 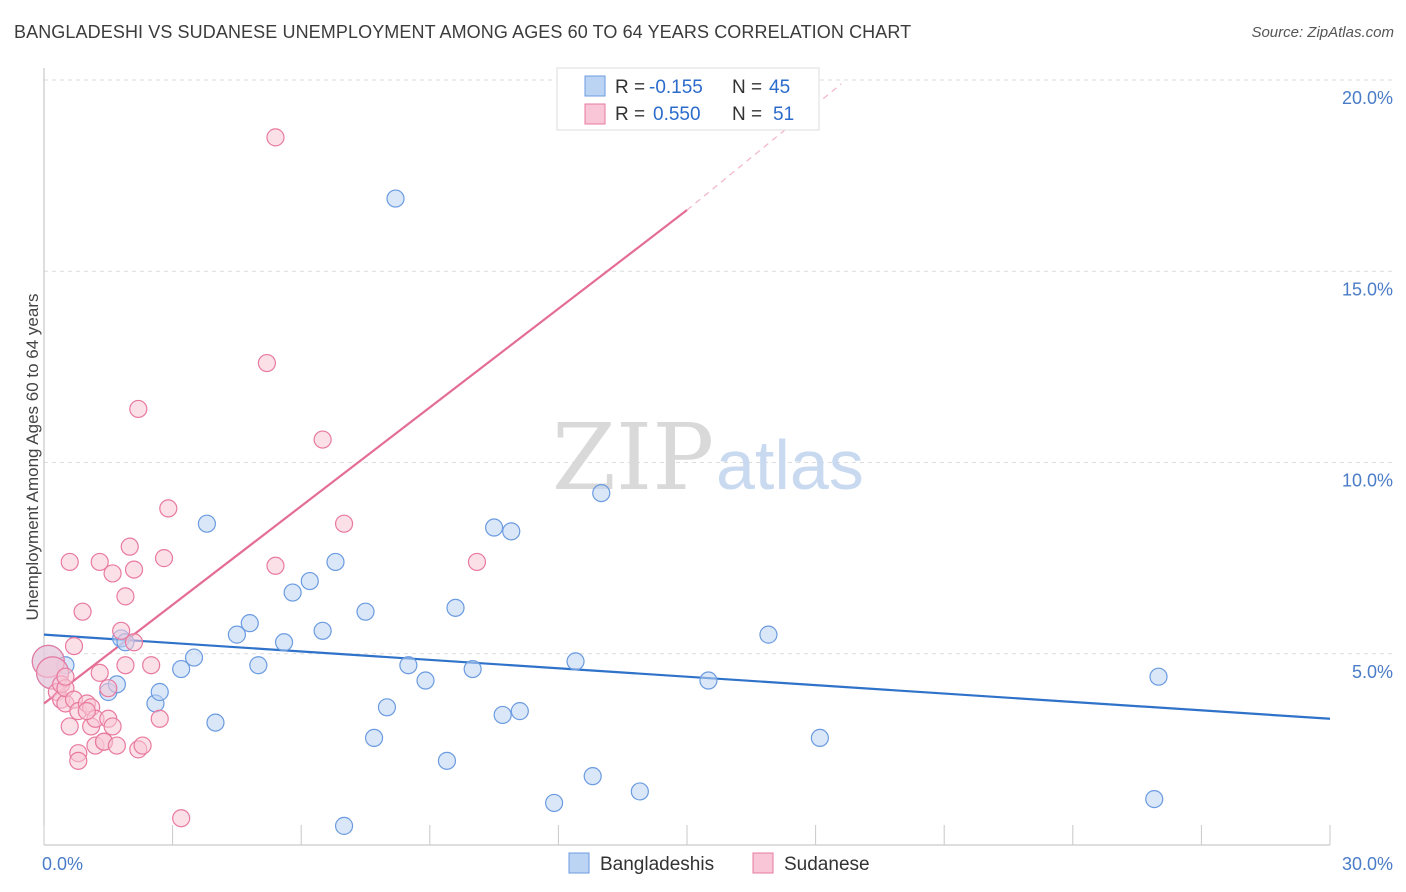 What do you see at coordinates (783, 114) in the screenshot?
I see `legend-n-value-sudanese: 51` at bounding box center [783, 114].